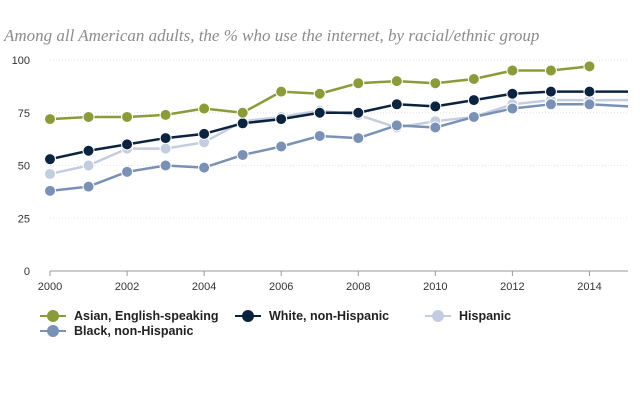 The image size is (640, 400). Describe the element at coordinates (329, 316) in the screenshot. I see `legend-label: White, non-Hispanic` at that location.